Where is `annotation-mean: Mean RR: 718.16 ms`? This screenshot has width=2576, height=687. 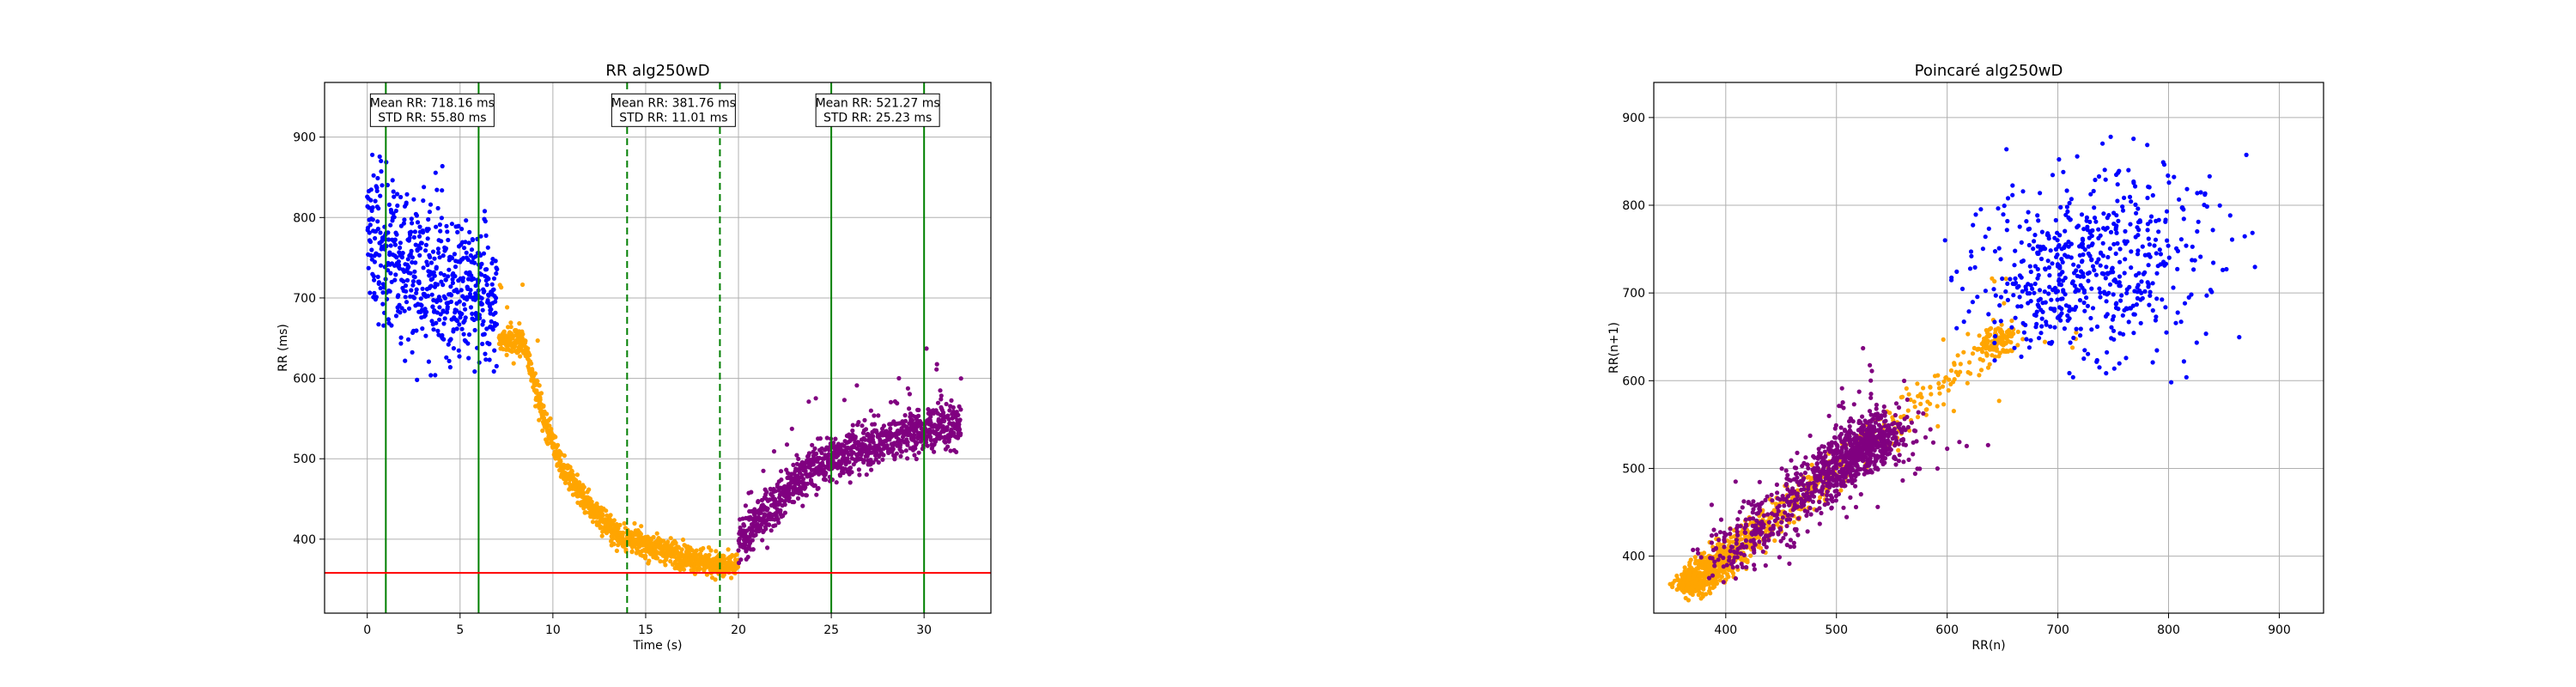 annotation-mean: Mean RR: 718.16 ms is located at coordinates (432, 103).